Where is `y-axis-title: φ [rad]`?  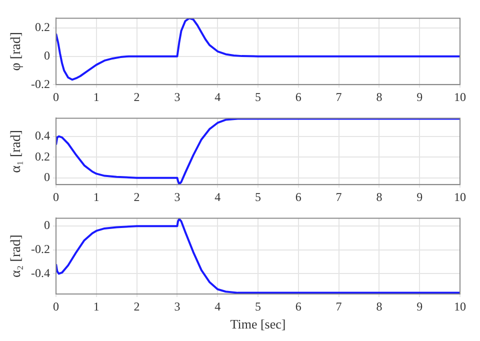 y-axis-title: φ [rad] is located at coordinates (16, 51).